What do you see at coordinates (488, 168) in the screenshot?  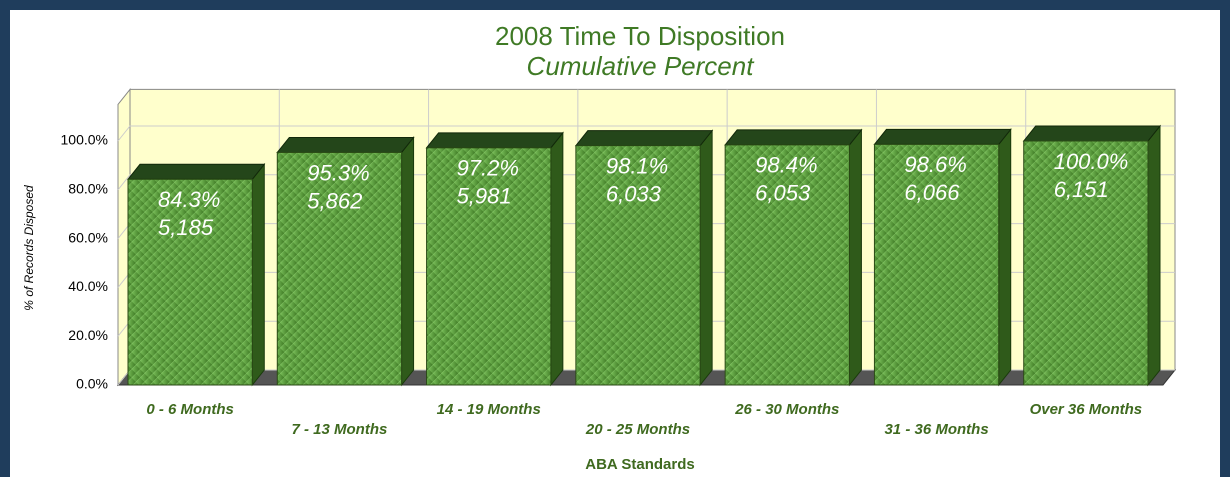 I see `value-label: 97.2%` at bounding box center [488, 168].